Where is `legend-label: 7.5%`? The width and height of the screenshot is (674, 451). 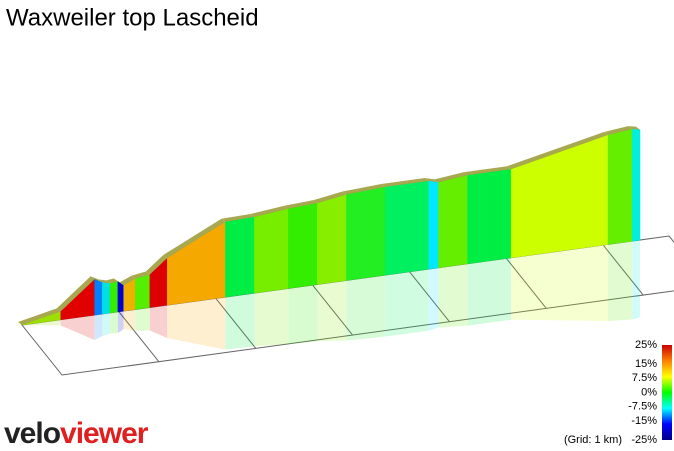
legend-label: 7.5% is located at coordinates (644, 378).